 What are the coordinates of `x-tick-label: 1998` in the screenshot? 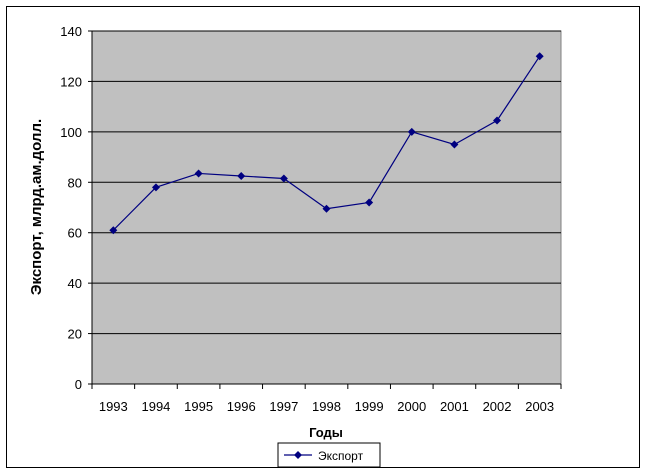 It's located at (326, 406).